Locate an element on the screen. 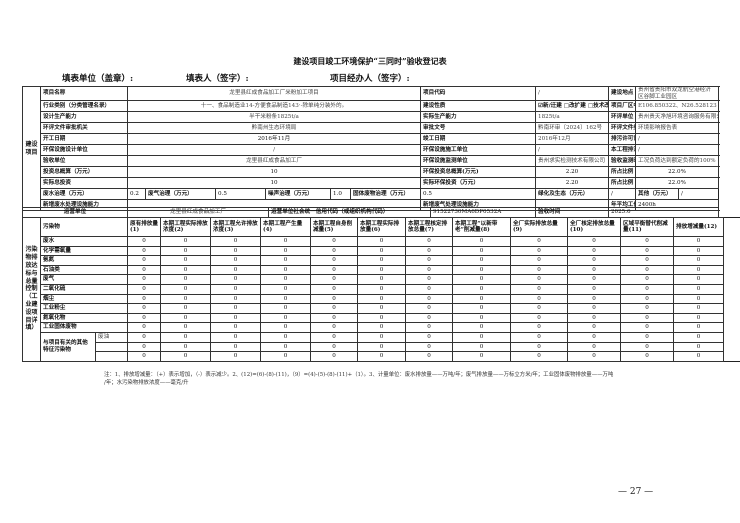 Image resolution: width=740 pixels, height=523 pixels. column-header: 区域平衡替代削减量(11) is located at coordinates (647, 227).